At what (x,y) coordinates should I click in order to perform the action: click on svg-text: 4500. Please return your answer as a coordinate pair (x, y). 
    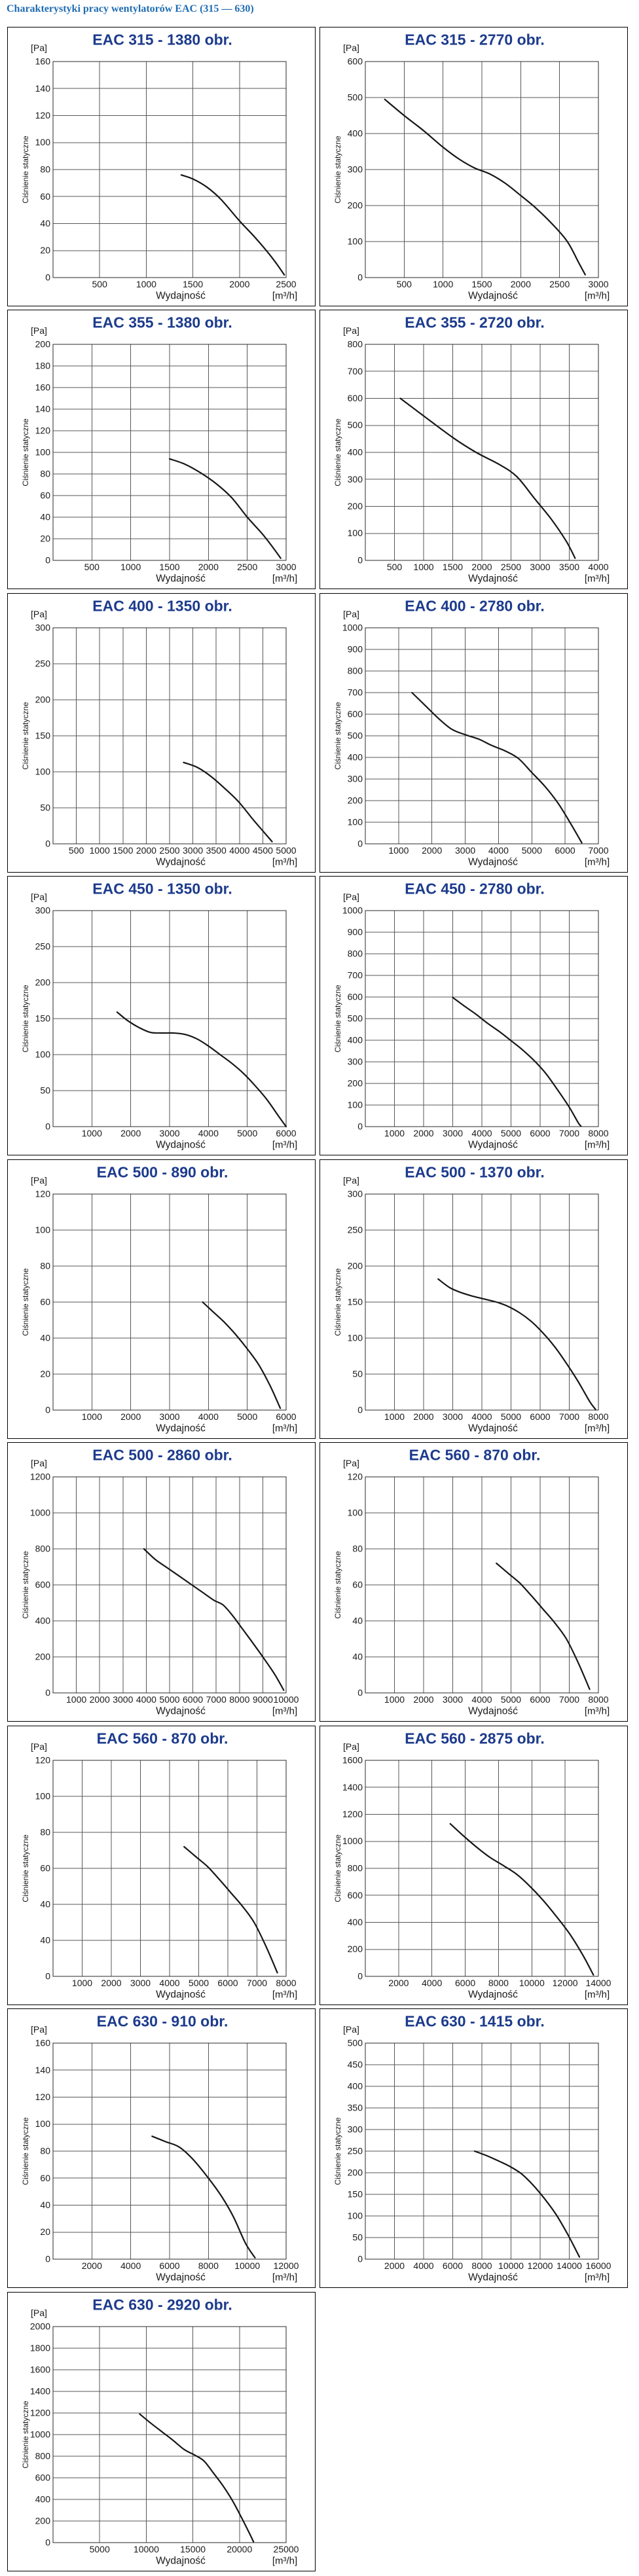
    Looking at the image, I should click on (263, 850).